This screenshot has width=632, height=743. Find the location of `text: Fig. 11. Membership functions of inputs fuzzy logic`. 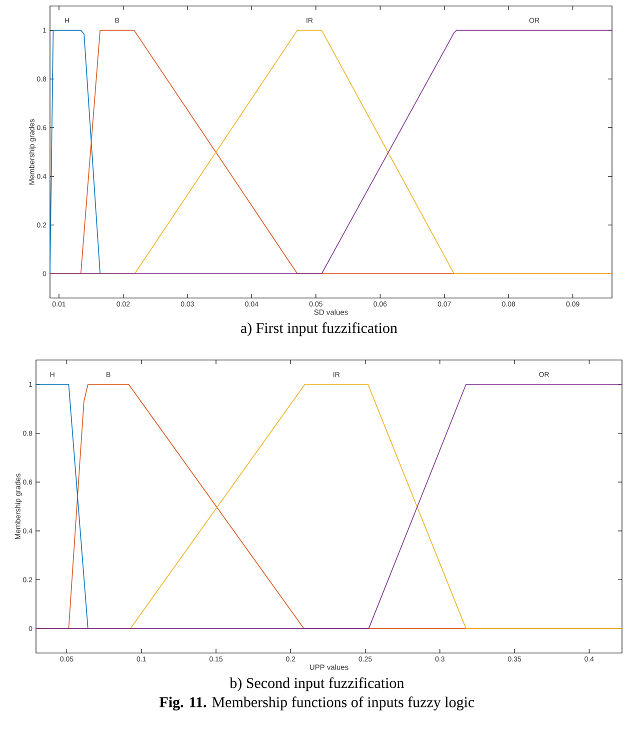

text: Fig. 11. Membership functions of inputs fuzzy logic is located at coordinates (316, 703).